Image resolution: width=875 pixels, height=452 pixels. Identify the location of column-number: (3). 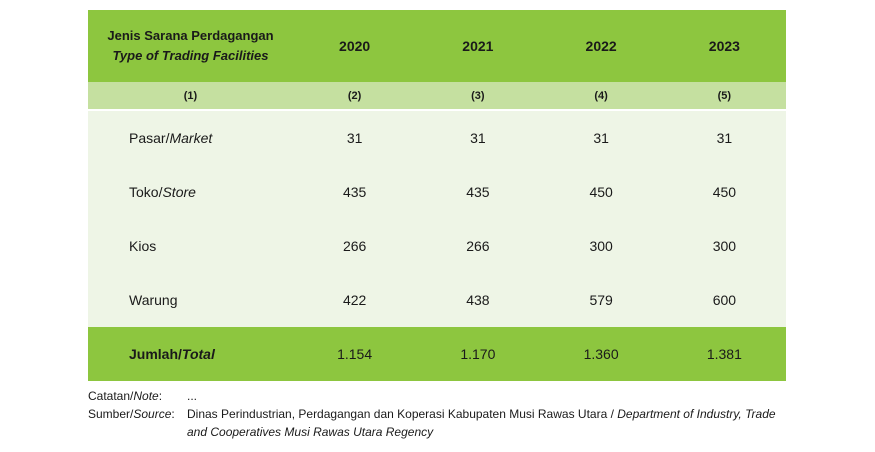
(478, 95).